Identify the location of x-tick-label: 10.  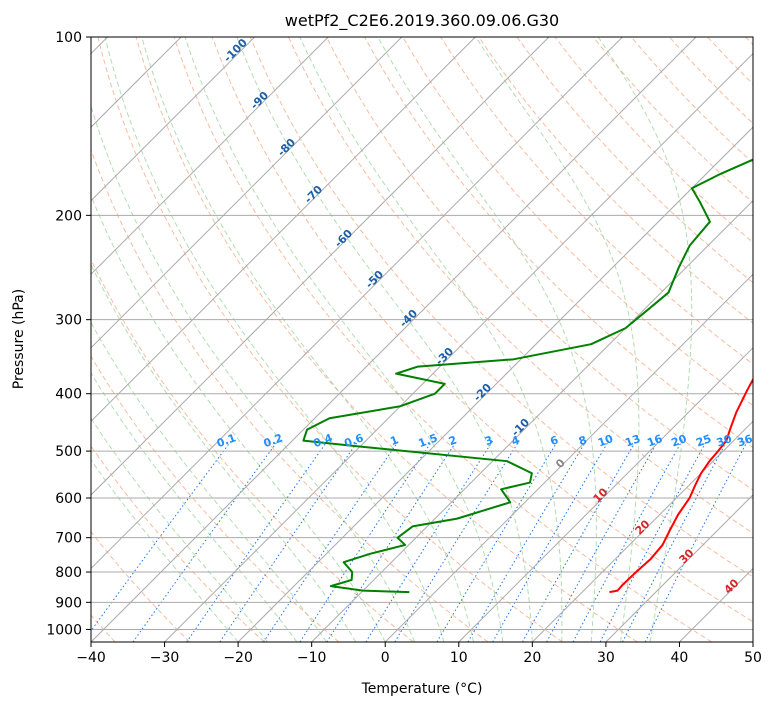
(459, 658).